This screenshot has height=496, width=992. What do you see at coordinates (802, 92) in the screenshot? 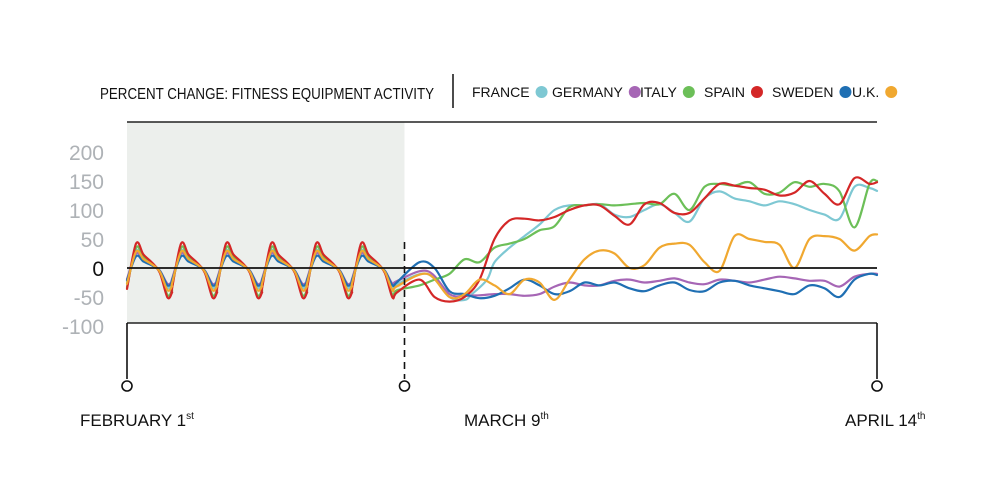
I see `legend-label: SWEDEN` at bounding box center [802, 92].